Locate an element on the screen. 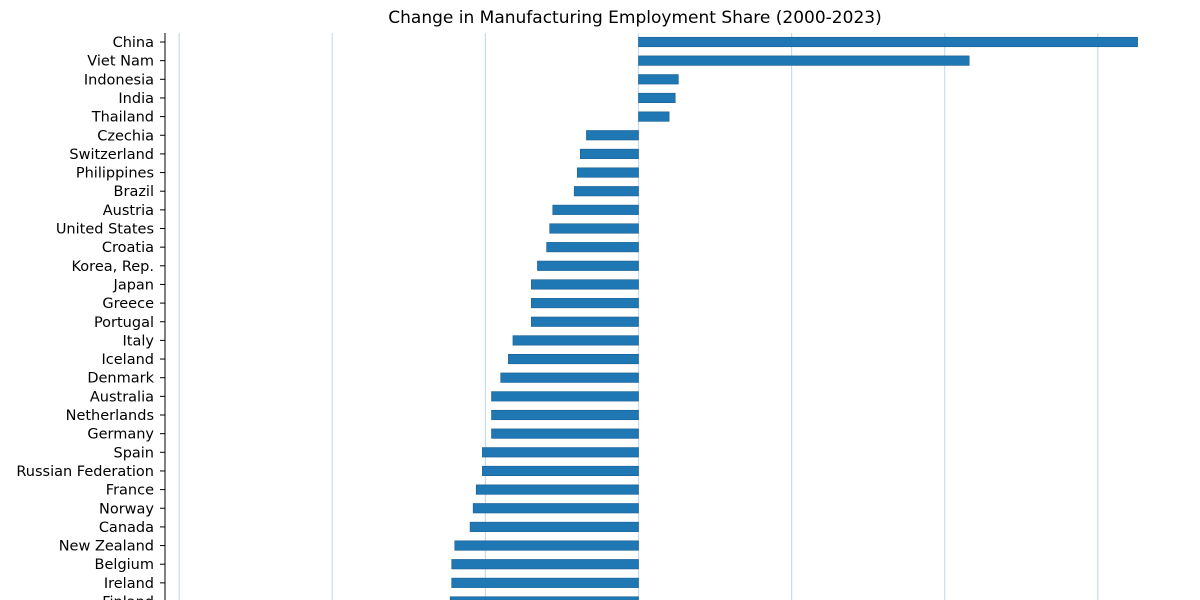  y-tick-label: Finland is located at coordinates (128, 597).